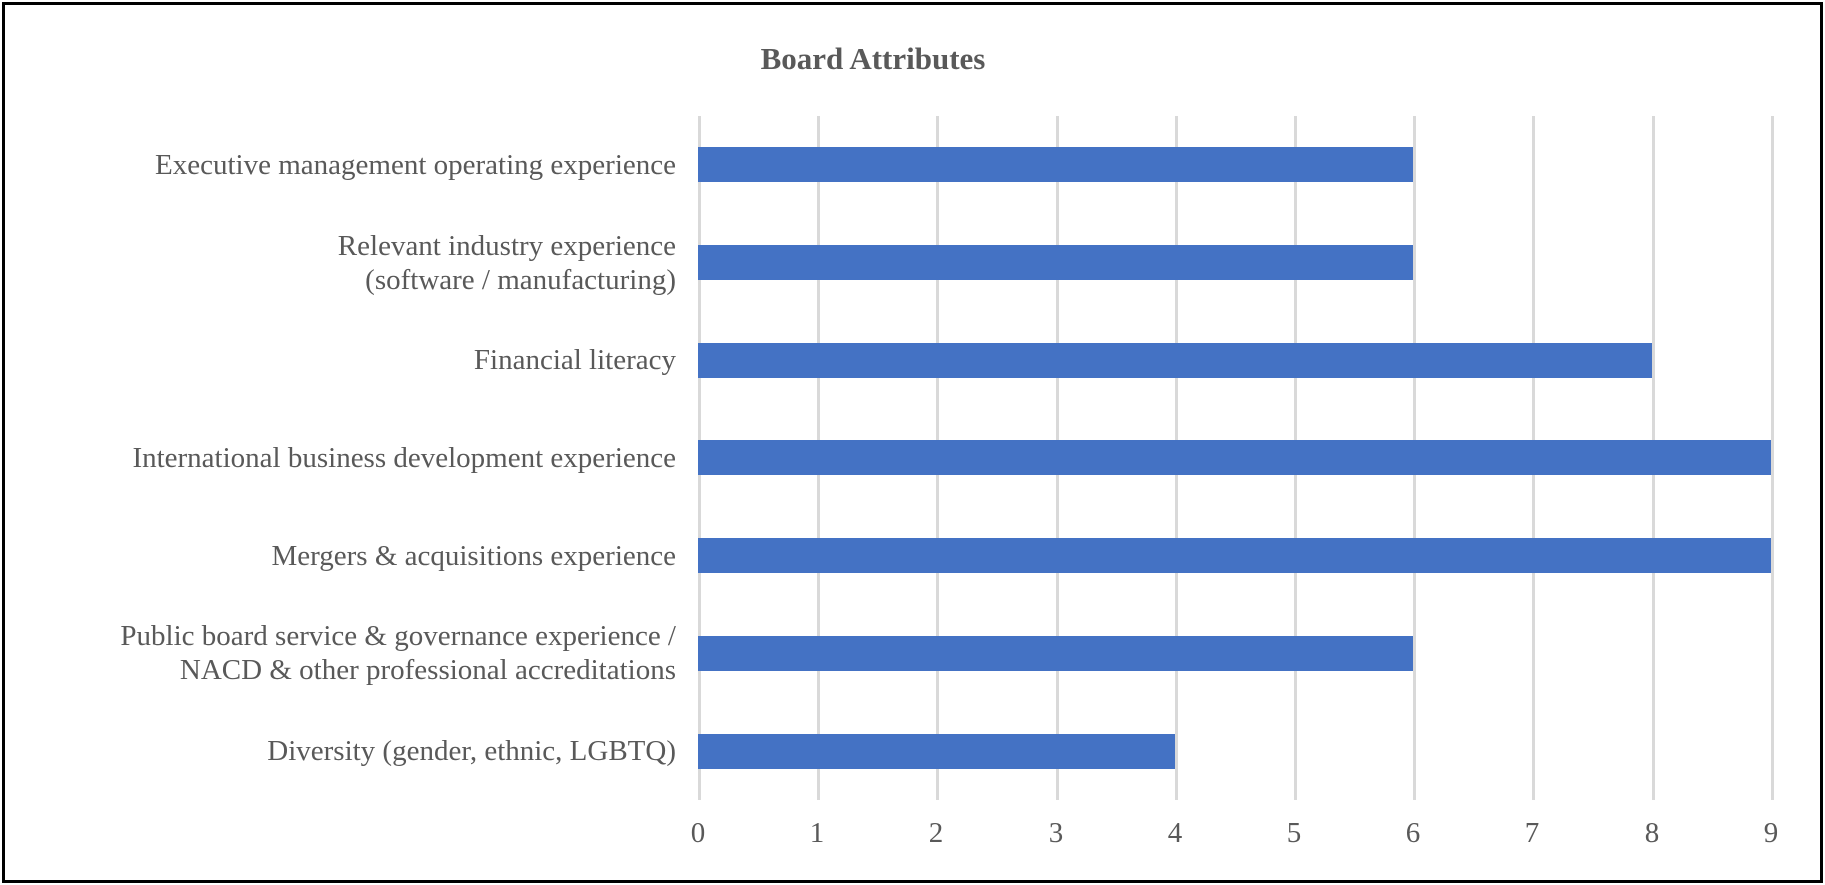 Image resolution: width=1825 pixels, height=885 pixels. Describe the element at coordinates (574, 360) in the screenshot. I see `category-label: Financial literacy` at that location.